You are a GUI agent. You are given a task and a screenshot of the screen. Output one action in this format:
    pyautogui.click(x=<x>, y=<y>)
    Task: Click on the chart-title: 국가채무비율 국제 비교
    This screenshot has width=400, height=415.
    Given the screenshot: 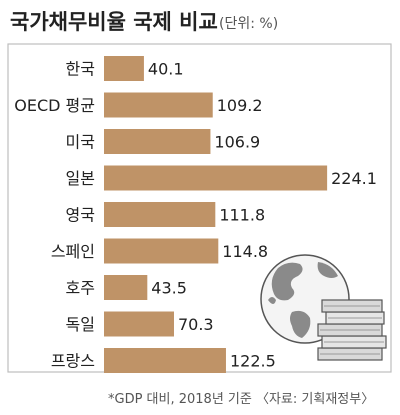 What is the action you would take?
    pyautogui.click(x=114, y=22)
    